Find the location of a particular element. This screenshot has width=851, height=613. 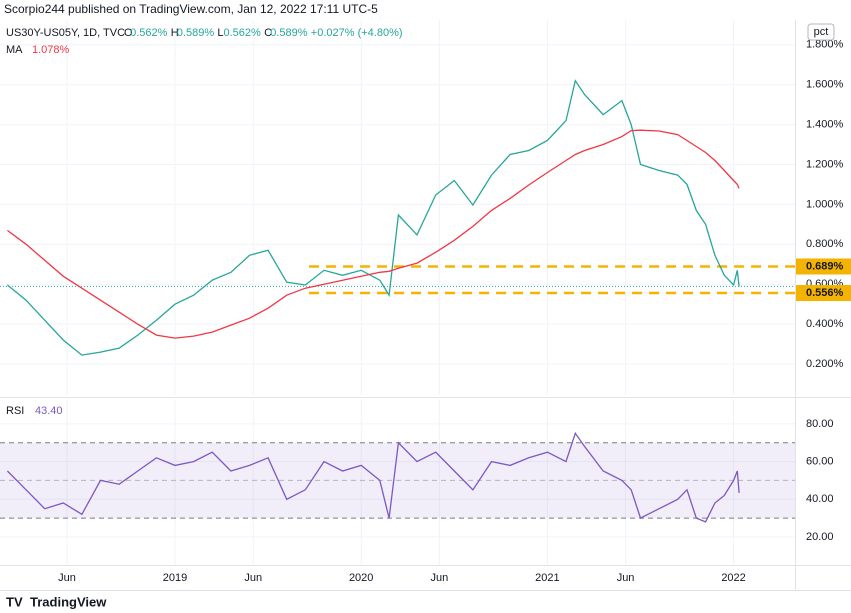

y-tick-label: 0.200% is located at coordinates (825, 364).